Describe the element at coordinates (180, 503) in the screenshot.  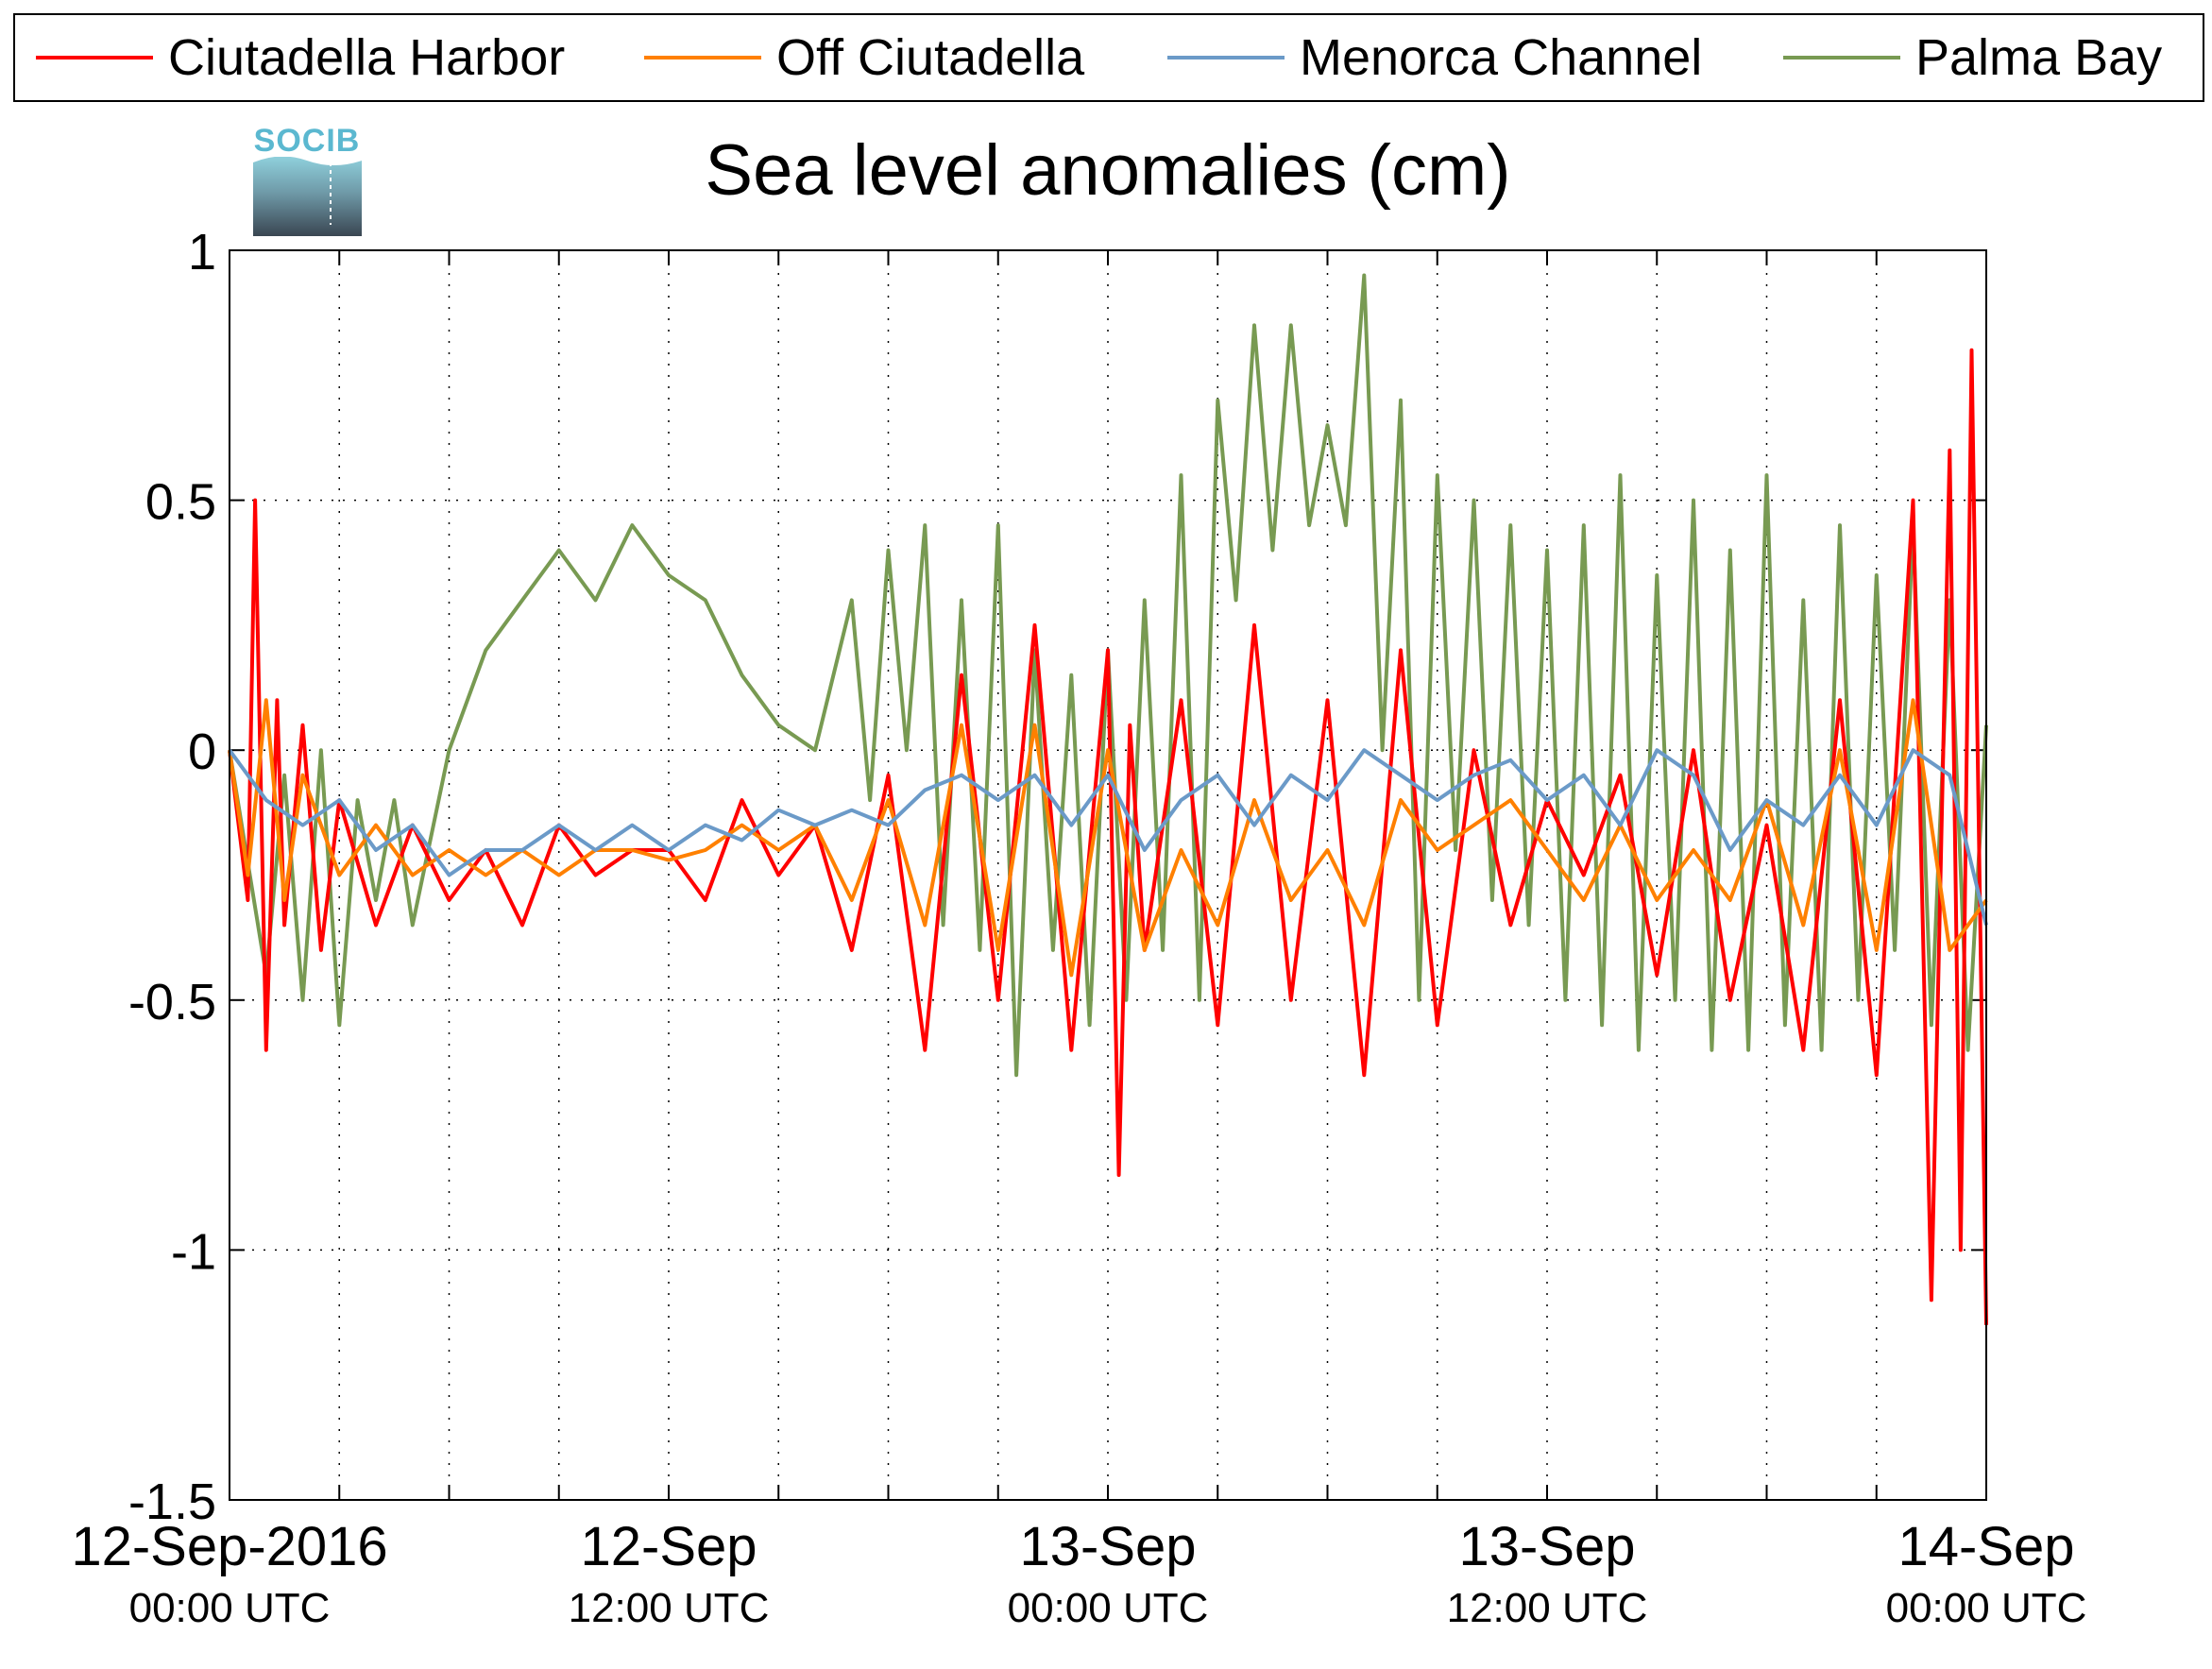
I see `y-tick-label: 0.5` at that location.